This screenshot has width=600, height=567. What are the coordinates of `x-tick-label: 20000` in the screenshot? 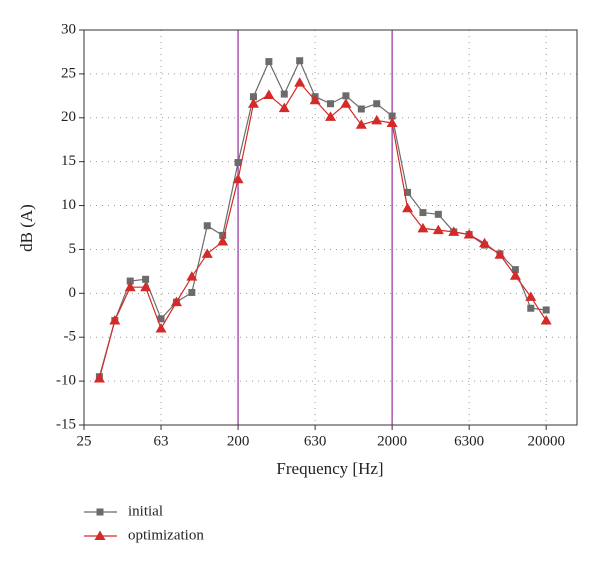 It's located at (546, 441).